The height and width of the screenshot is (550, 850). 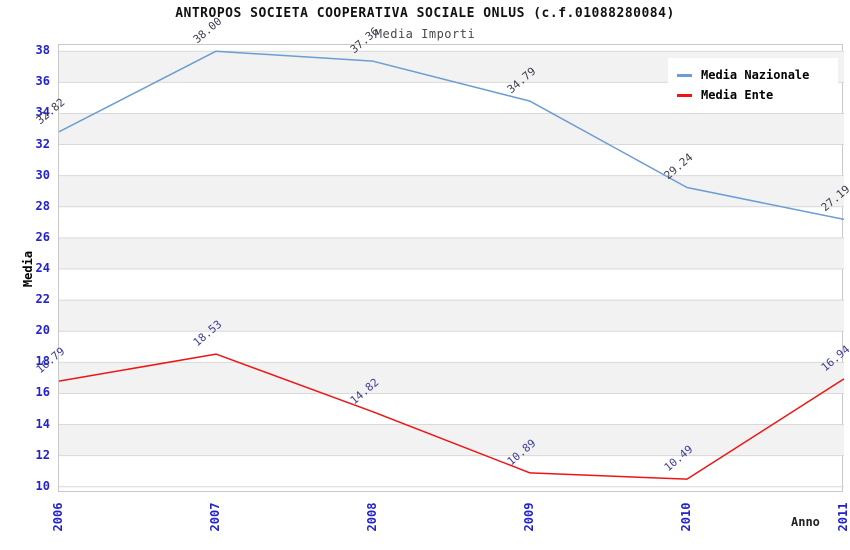 What do you see at coordinates (42, 268) in the screenshot?
I see `y-tick-label: 24` at bounding box center [42, 268].